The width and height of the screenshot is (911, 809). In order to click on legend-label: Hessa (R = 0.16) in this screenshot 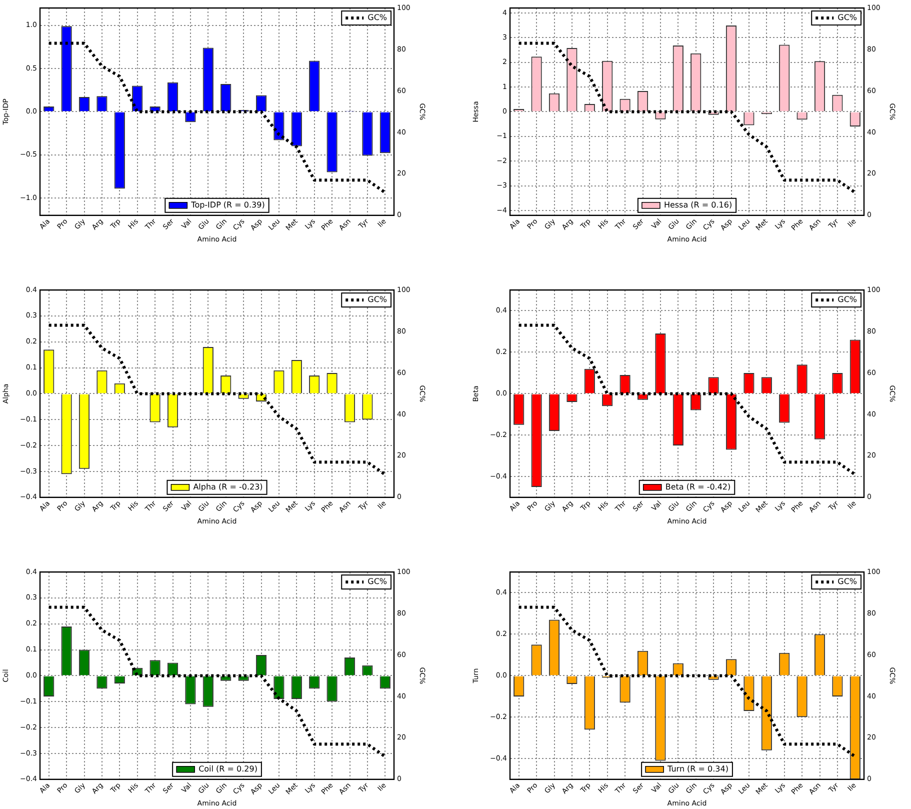, I will do `click(698, 205)`.